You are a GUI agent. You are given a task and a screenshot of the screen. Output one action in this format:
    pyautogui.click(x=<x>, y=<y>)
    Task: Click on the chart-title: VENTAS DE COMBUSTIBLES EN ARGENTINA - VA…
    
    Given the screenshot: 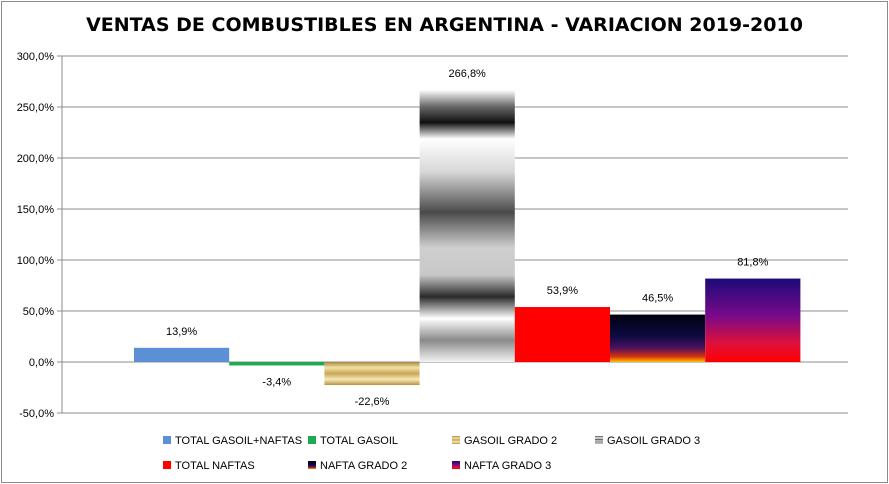 What is the action you would take?
    pyautogui.click(x=444, y=25)
    